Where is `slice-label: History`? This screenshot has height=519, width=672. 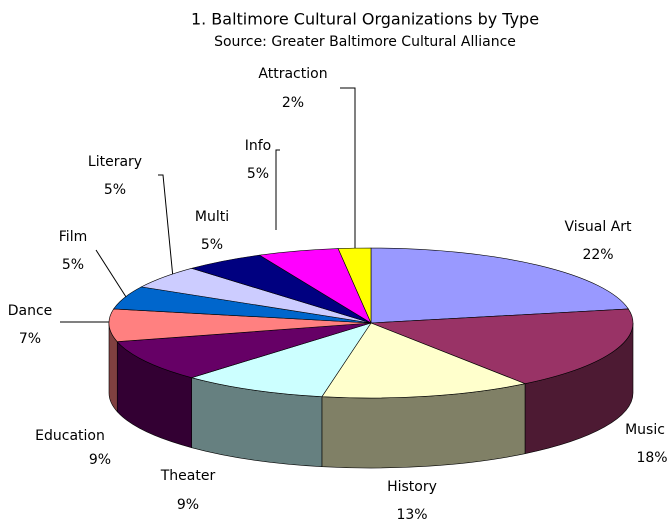
slice-label: History is located at coordinates (412, 487).